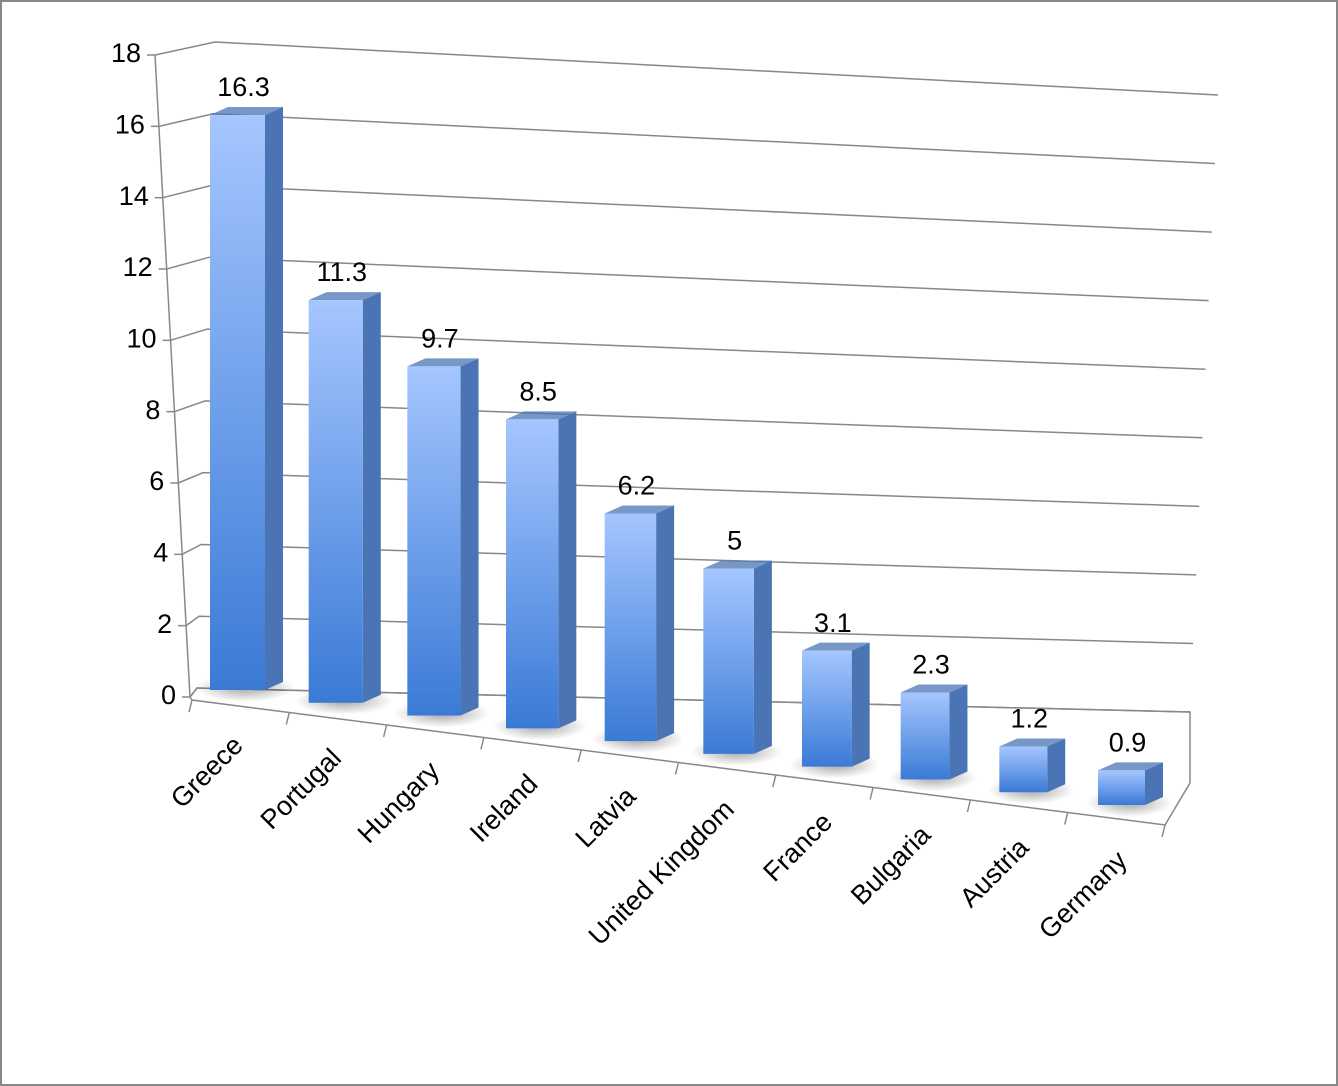 The image size is (1338, 1086). Describe the element at coordinates (538, 391) in the screenshot. I see `value-label: 8.5` at that location.